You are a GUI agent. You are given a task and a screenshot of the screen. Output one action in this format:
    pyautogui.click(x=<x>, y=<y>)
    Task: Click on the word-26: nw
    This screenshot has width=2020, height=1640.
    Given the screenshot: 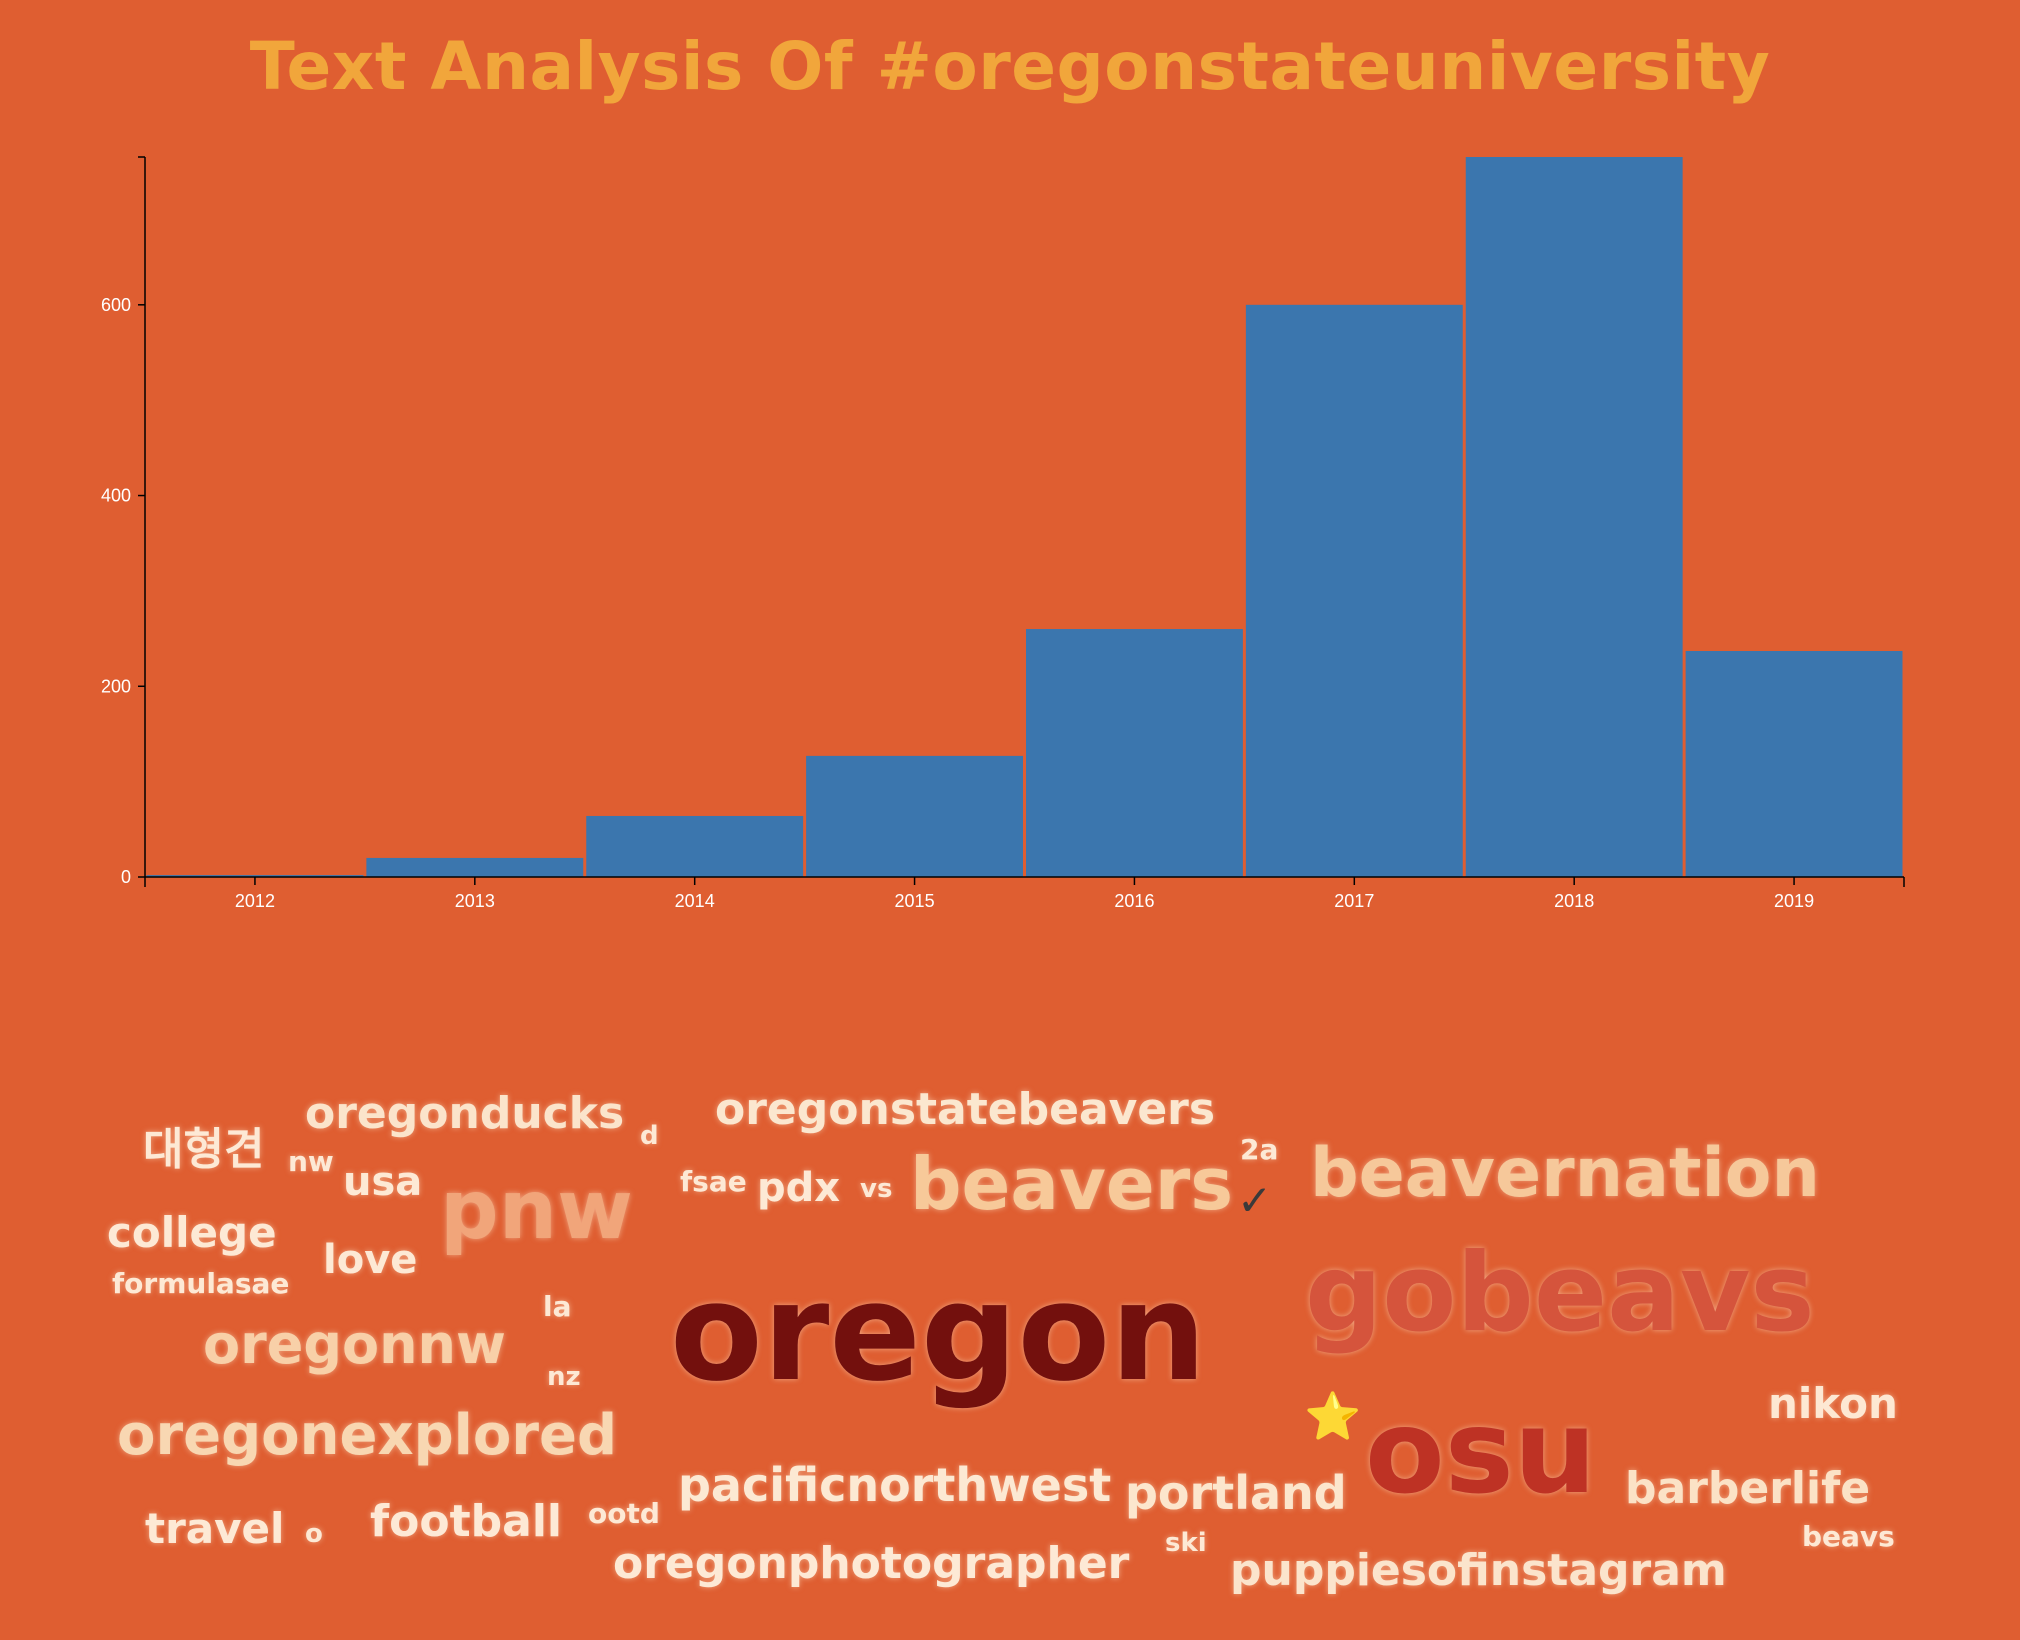 What is the action you would take?
    pyautogui.click(x=311, y=1161)
    